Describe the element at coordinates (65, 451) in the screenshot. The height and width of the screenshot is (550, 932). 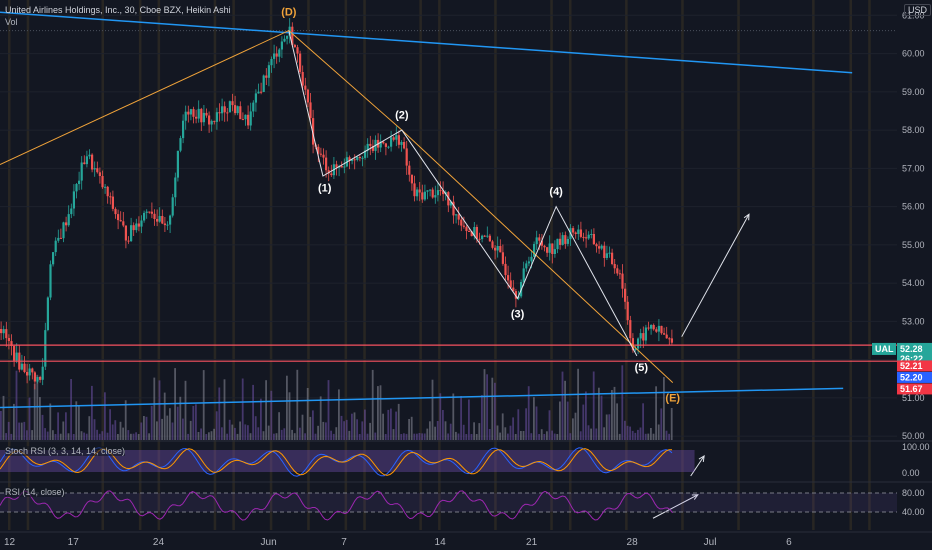
I see `stoch-rsi-label: Stoch RSI (3, 3, 14, 14, close)` at that location.